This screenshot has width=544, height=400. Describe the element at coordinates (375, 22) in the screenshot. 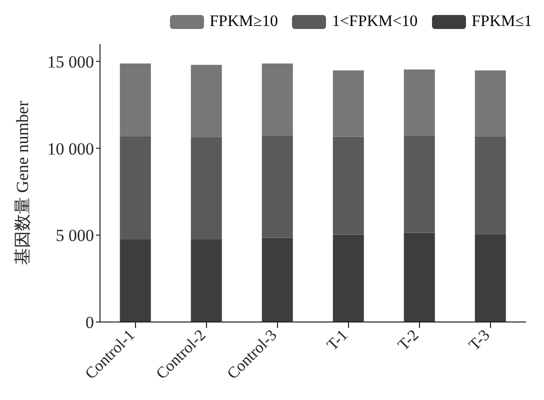

I see `legend-label: 1<FPKM<10` at that location.